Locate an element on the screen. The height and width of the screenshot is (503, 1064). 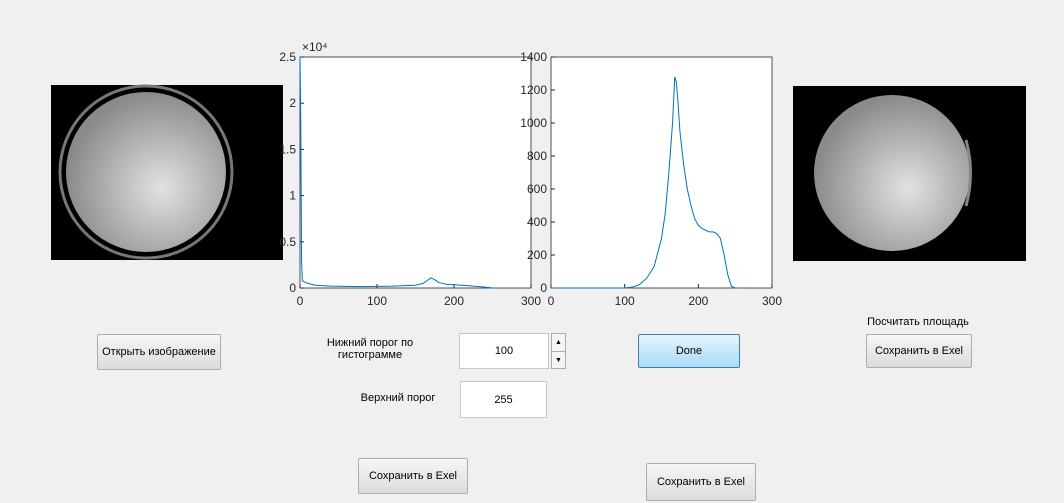
y-tick-label: 400 is located at coordinates (537, 222).